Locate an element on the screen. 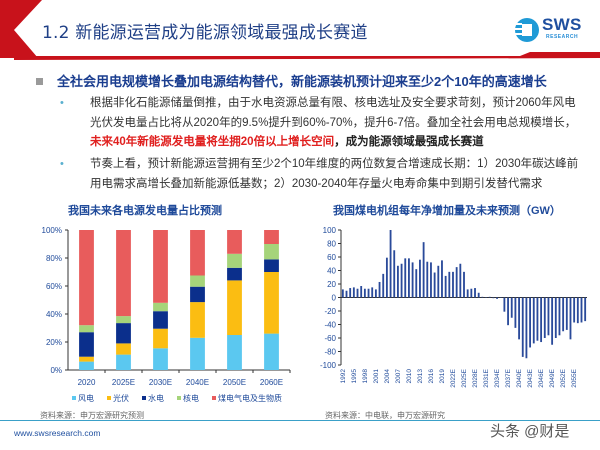 The height and width of the screenshot is (450, 600). bar-2025 is located at coordinates (464, 284).